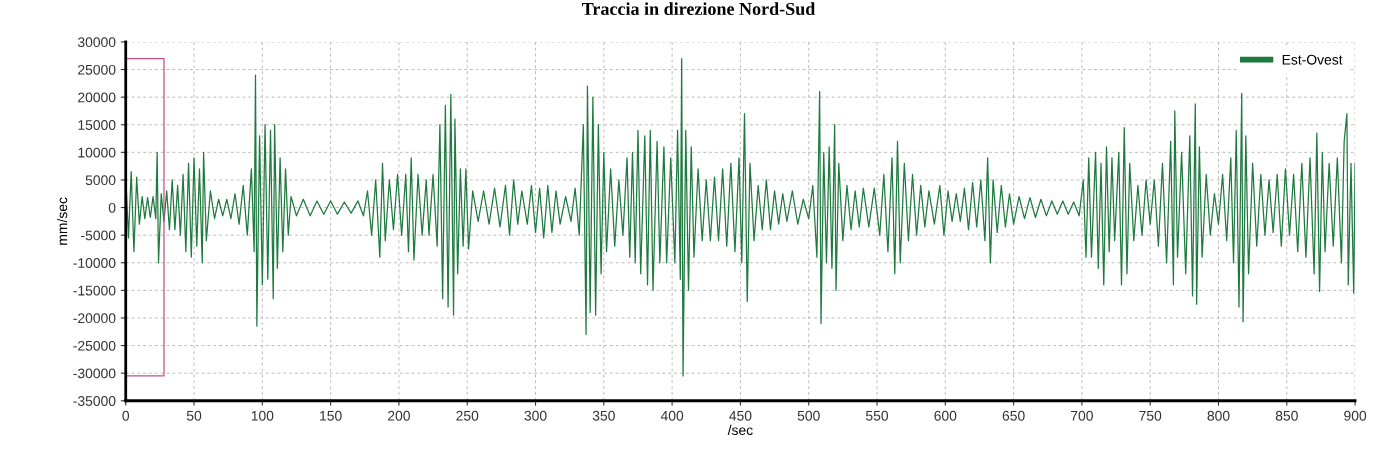  What do you see at coordinates (100, 180) in the screenshot?
I see `y-tick-label: 5000` at bounding box center [100, 180].